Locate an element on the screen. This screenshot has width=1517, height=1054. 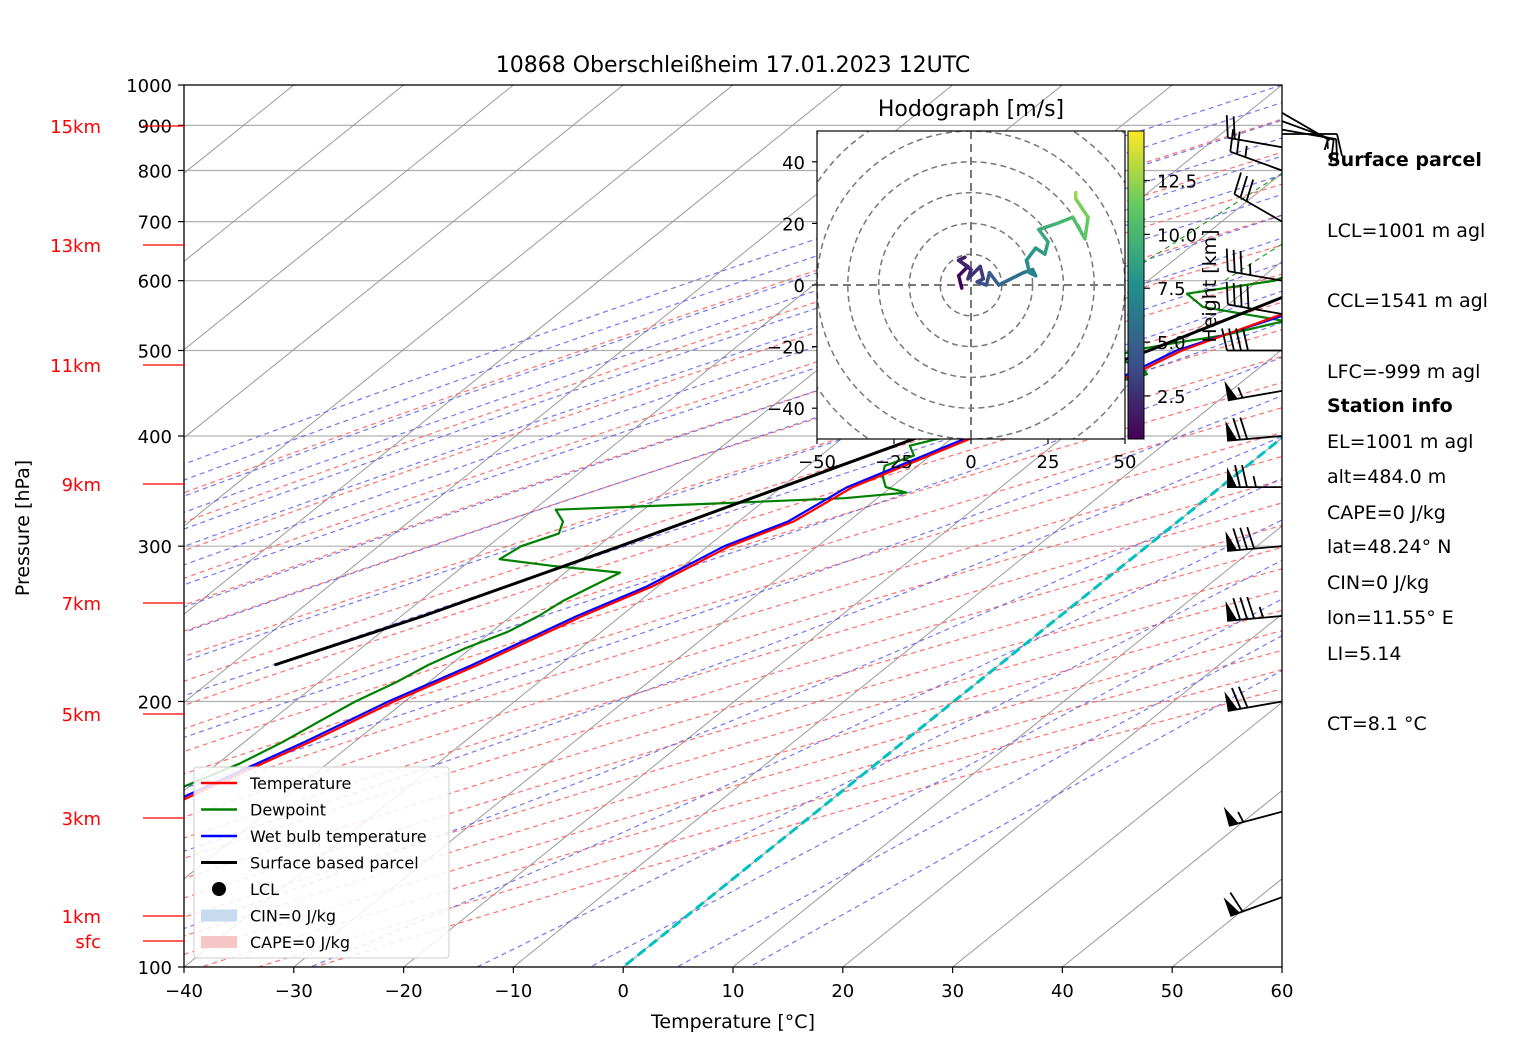
legend-label: CAPE=0 J/kg is located at coordinates (300, 942).